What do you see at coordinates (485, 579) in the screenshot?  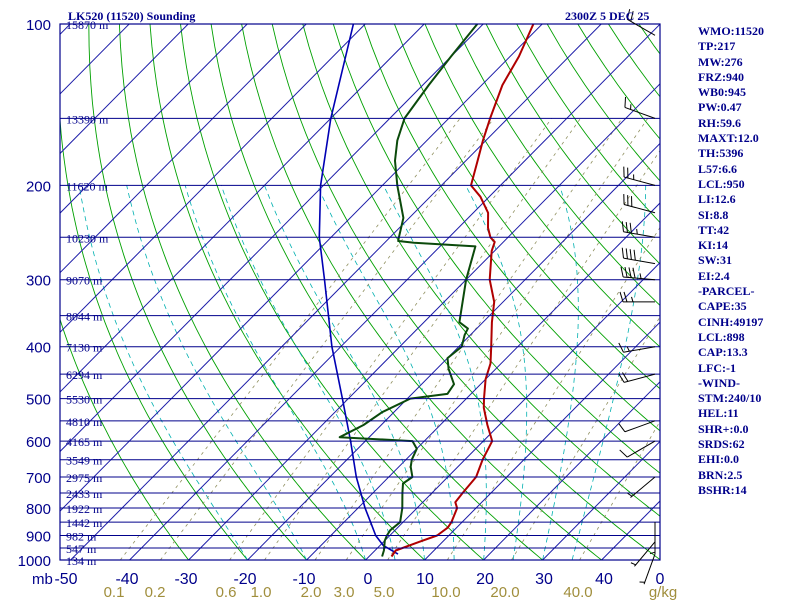 I see `temperature-tick: 20` at bounding box center [485, 579].